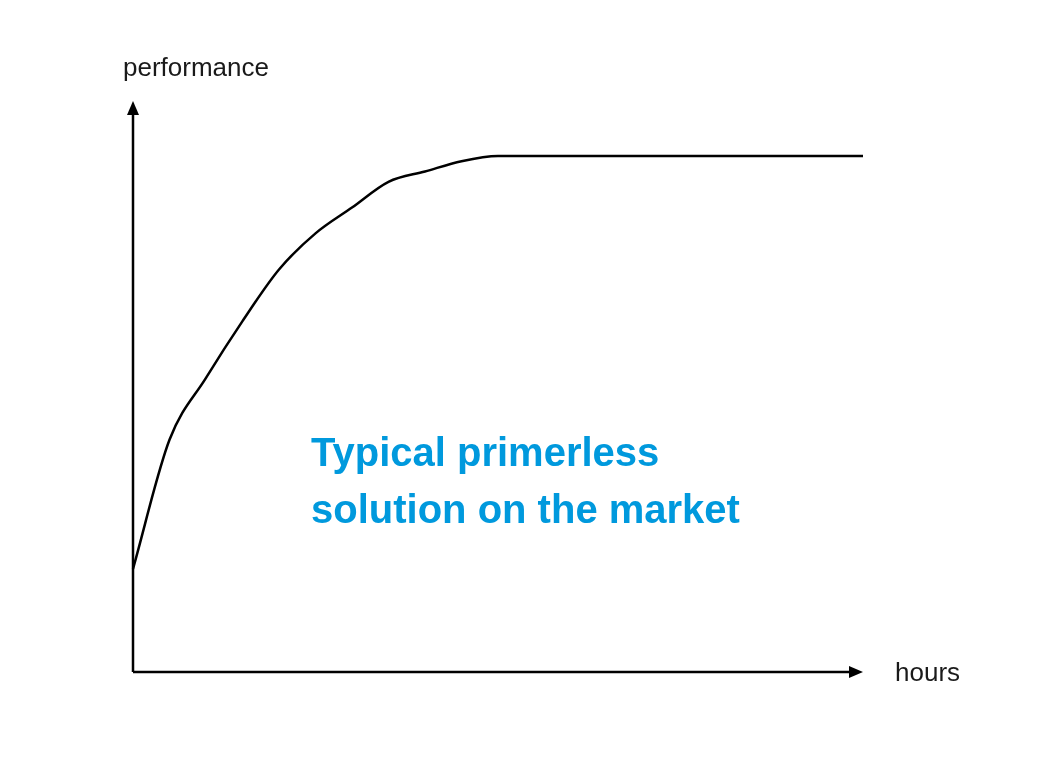 This screenshot has width=1041, height=762. I want to click on x-axis-title: hours, so click(928, 672).